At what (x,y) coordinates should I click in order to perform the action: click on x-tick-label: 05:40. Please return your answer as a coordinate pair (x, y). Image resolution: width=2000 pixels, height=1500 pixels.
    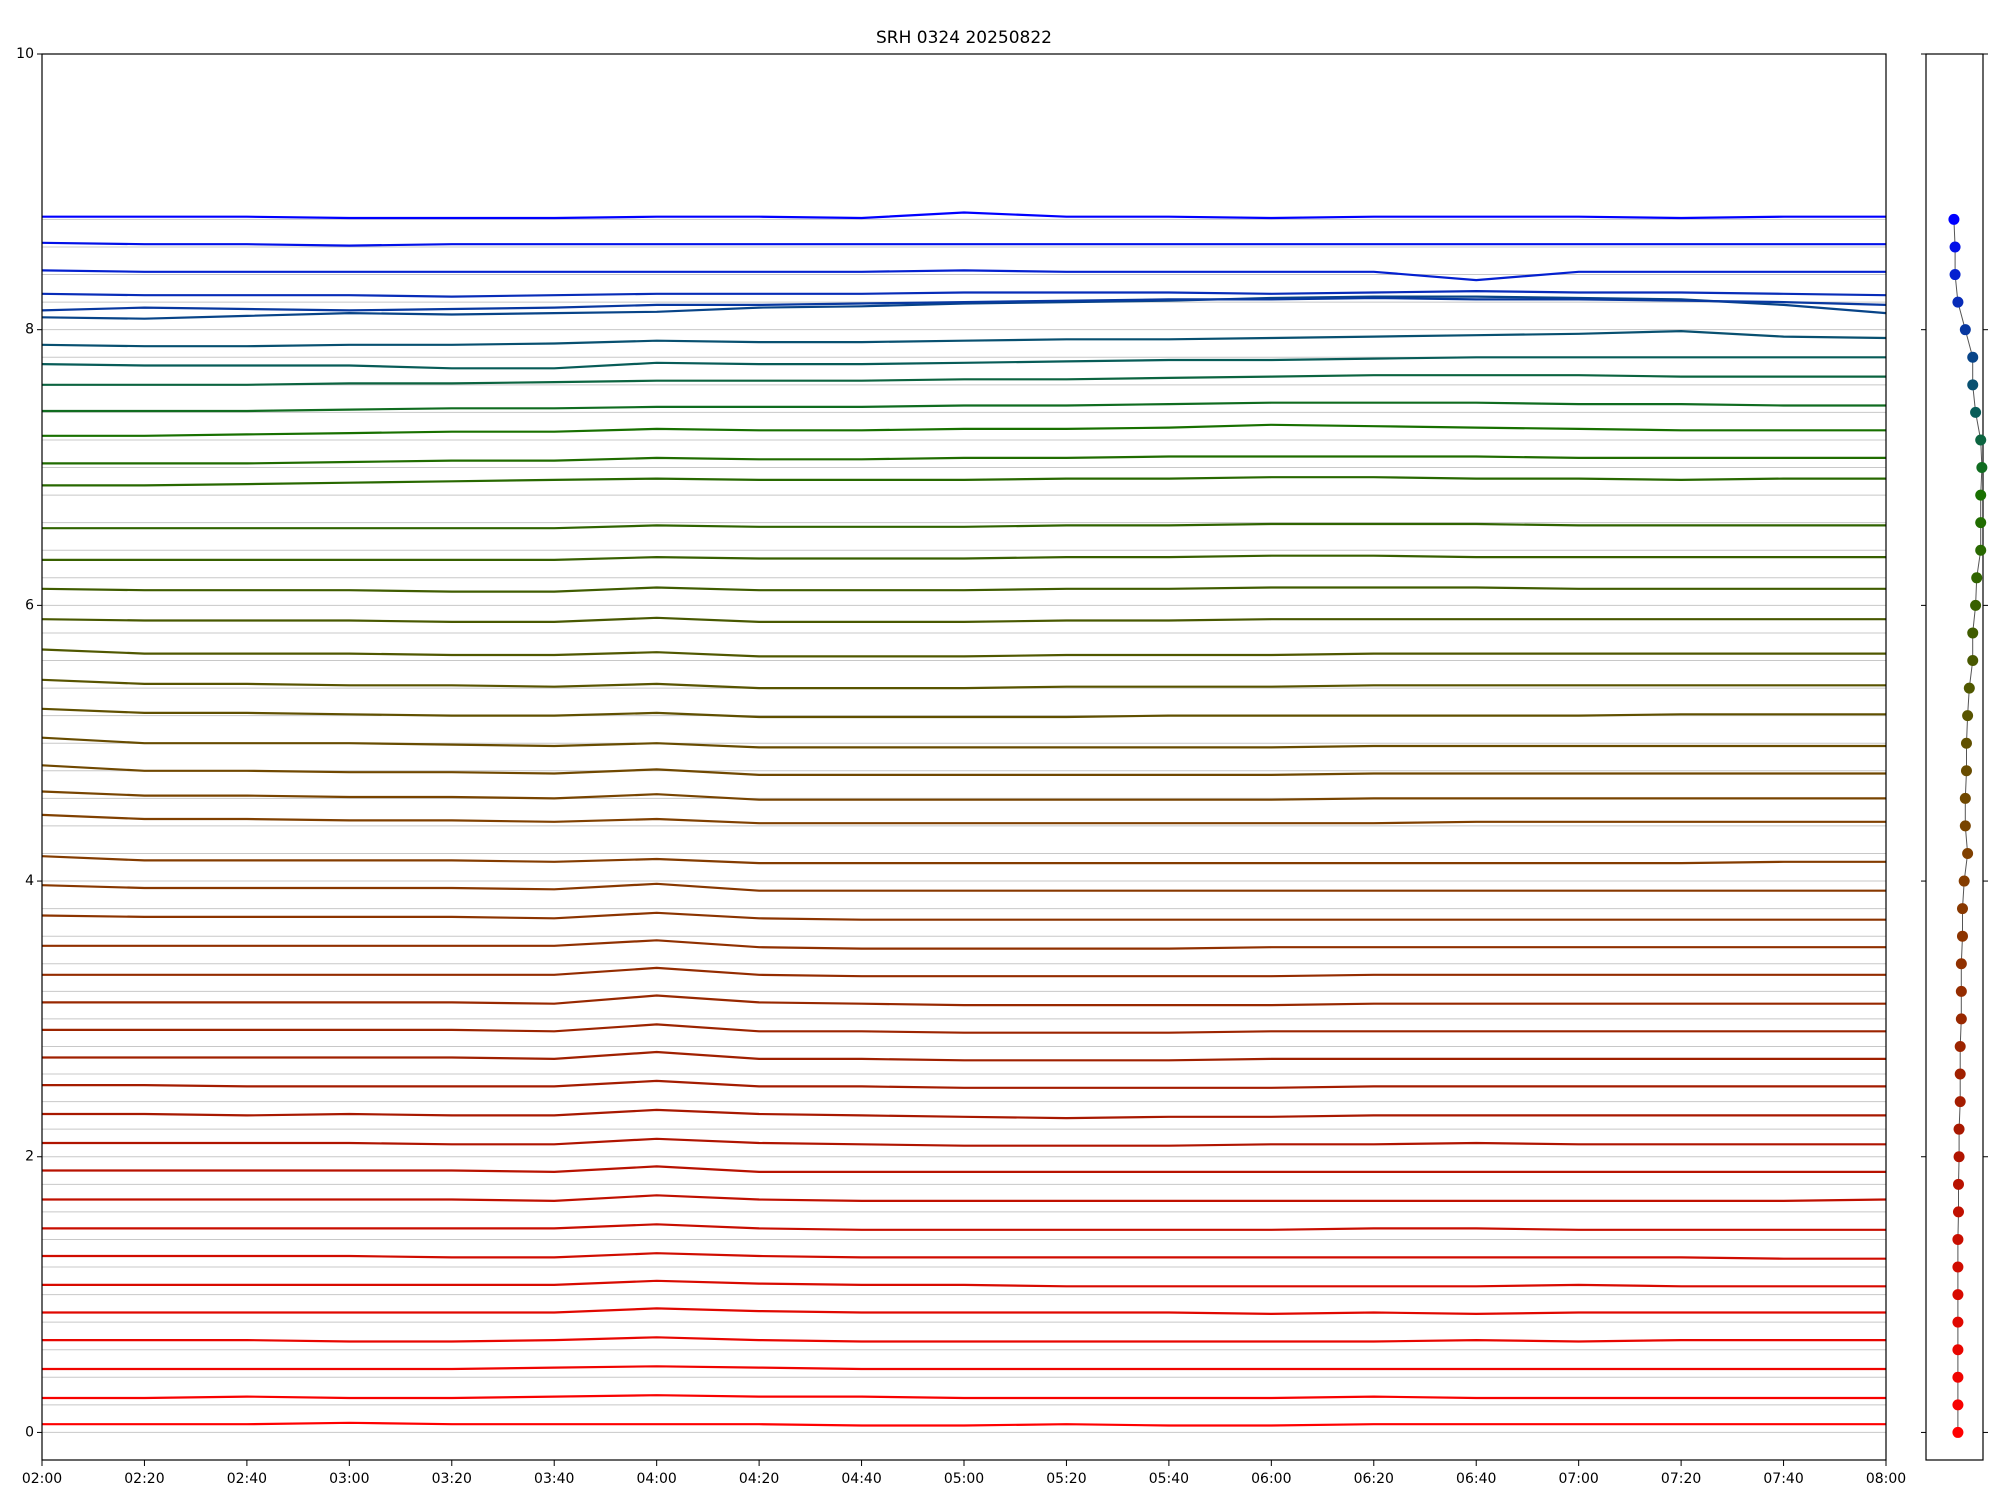
    Looking at the image, I should click on (1169, 1479).